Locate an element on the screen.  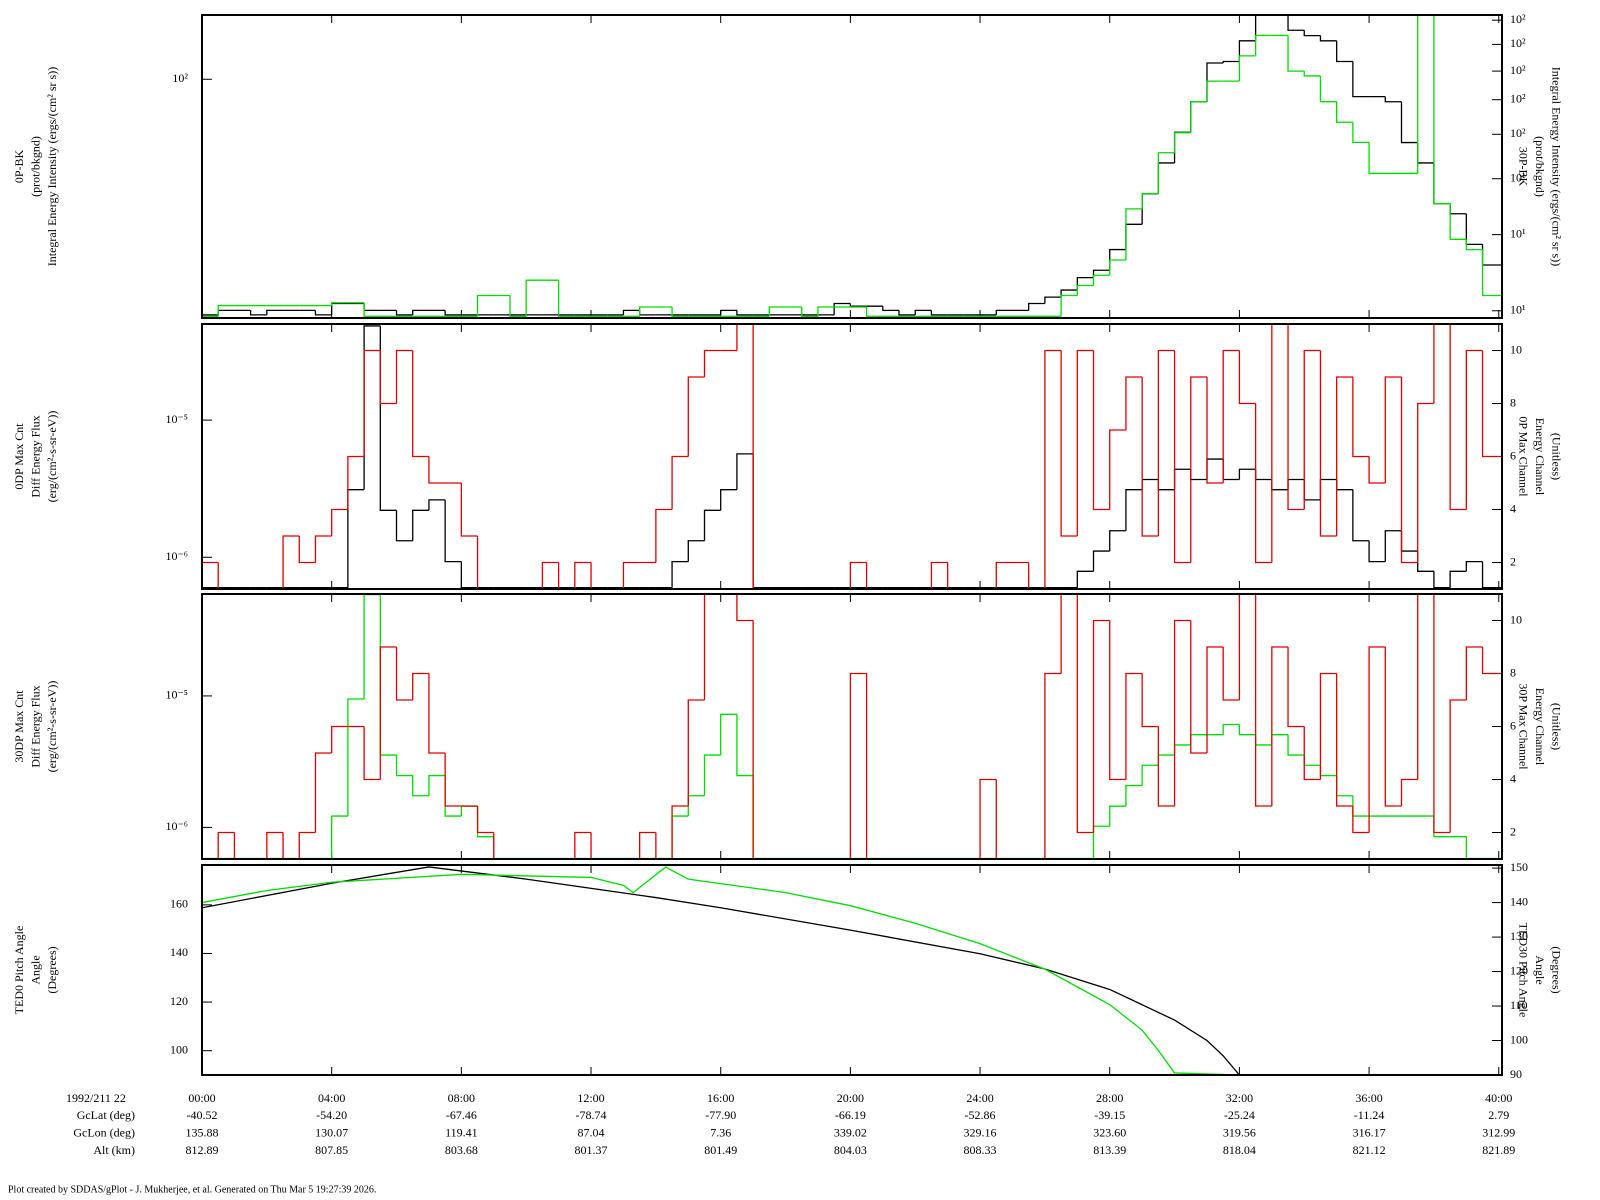
ephemeris-value: -67.46 is located at coordinates (461, 1115).